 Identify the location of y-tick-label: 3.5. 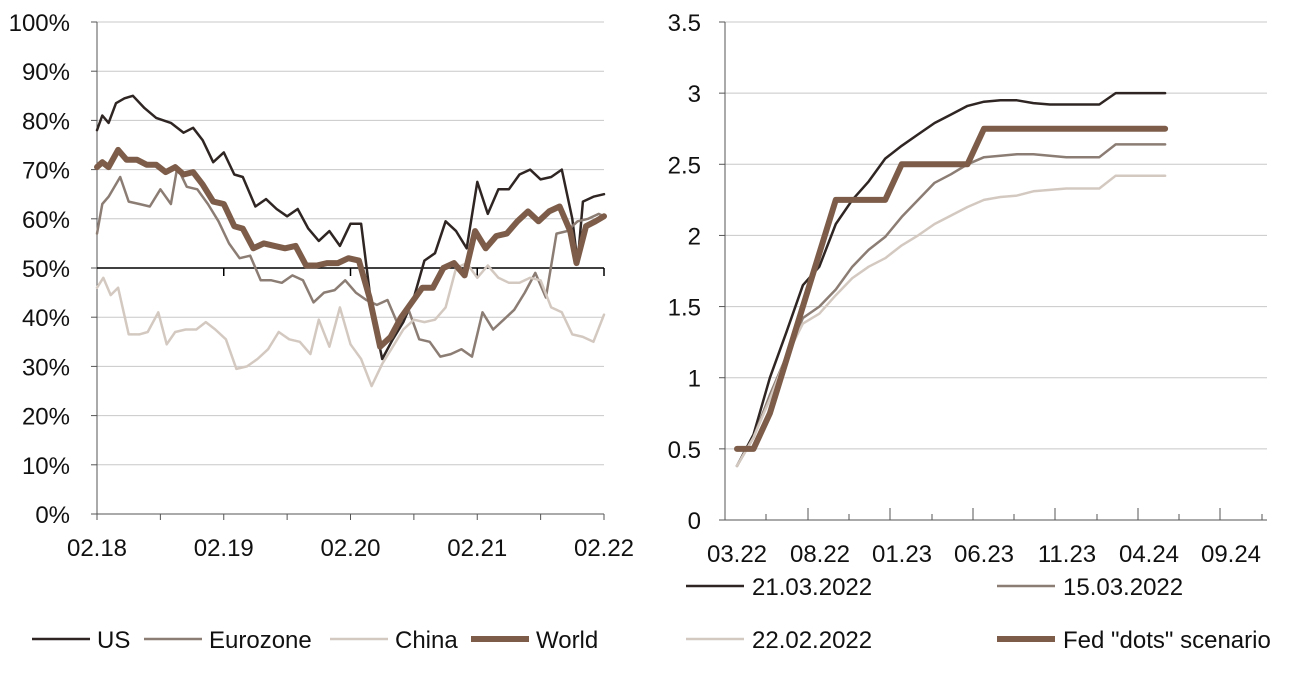
(684, 23).